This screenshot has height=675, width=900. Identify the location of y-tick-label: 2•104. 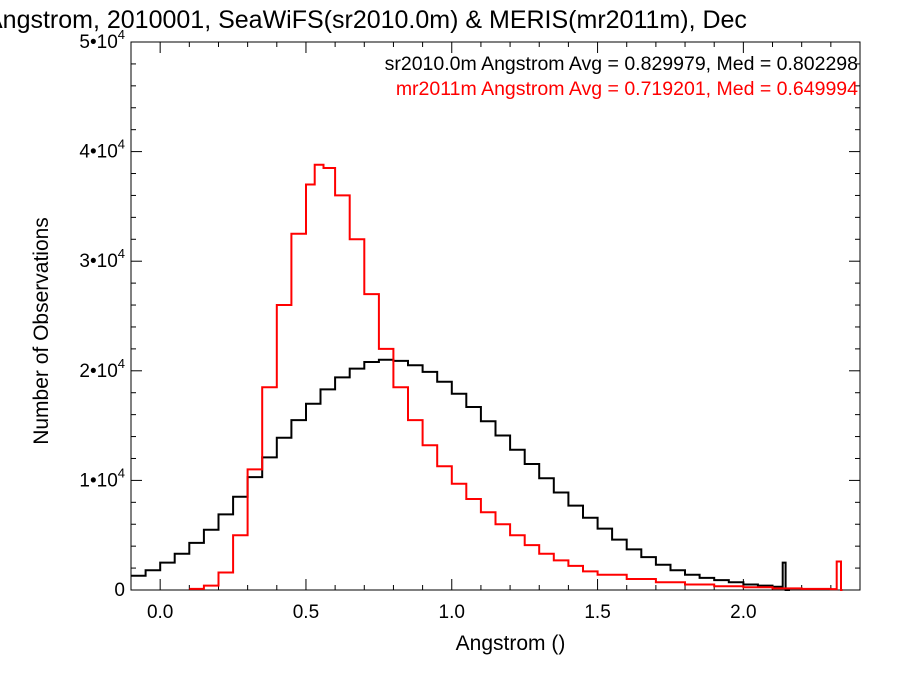
(102, 369).